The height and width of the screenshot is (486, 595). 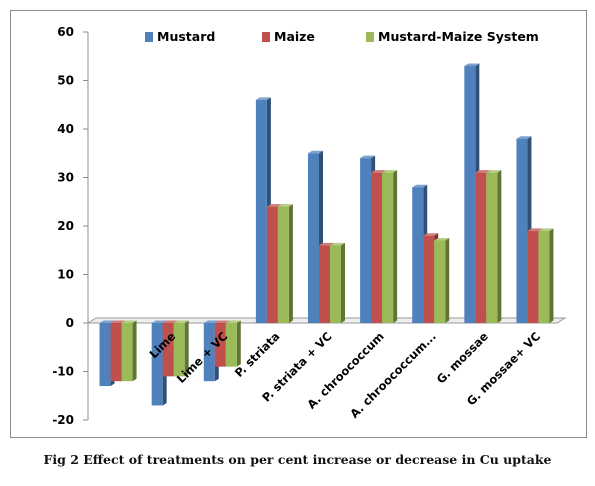 I want to click on y-tick-label: -10, so click(x=63, y=372).